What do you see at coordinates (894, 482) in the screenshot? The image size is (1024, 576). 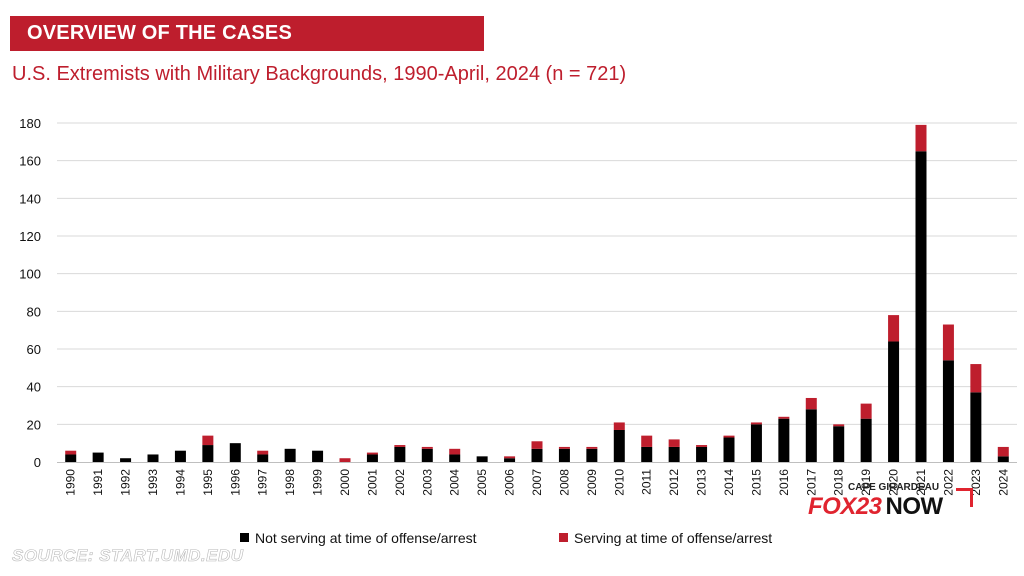 I see `x-tick-label-2020: 2020` at bounding box center [894, 482].